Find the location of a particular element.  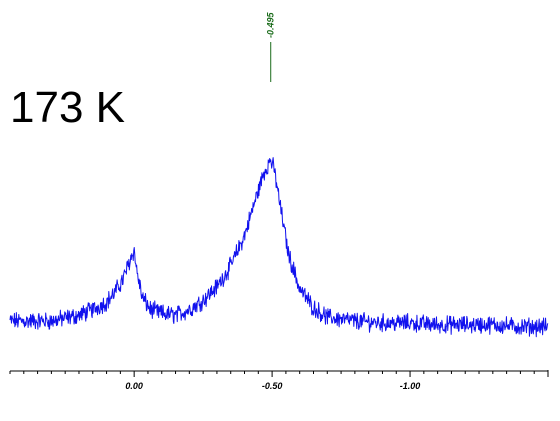

x-tick-label: 0.00 is located at coordinates (134, 386).